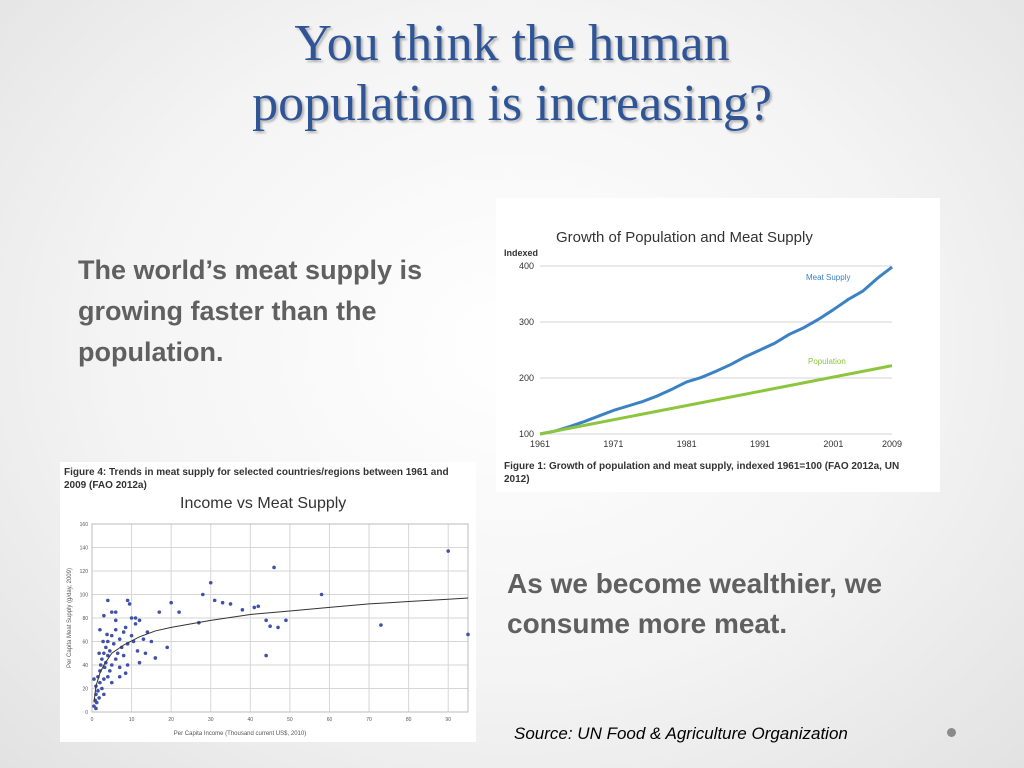 The image size is (1024, 768). What do you see at coordinates (716, 400) in the screenshot?
I see `line-series-population` at bounding box center [716, 400].